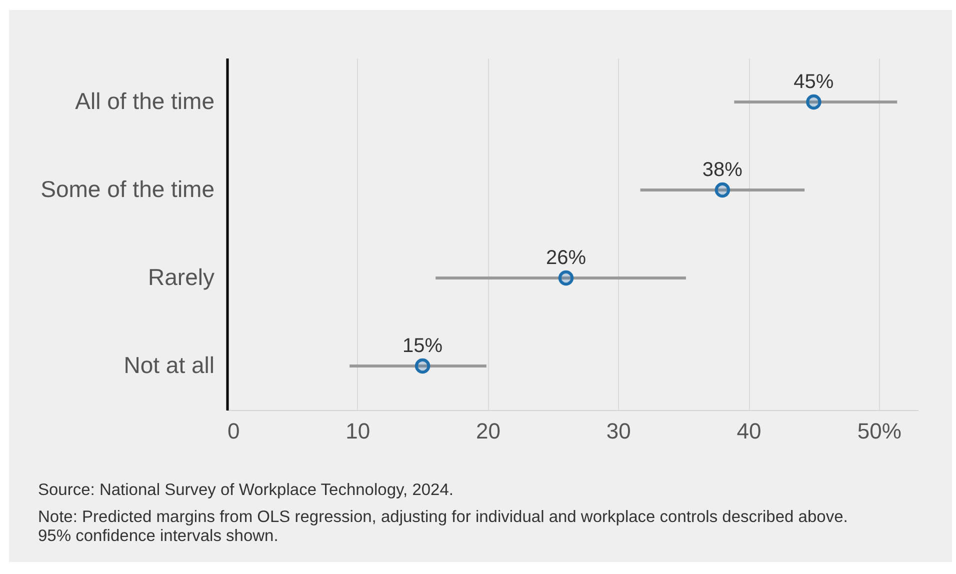 This screenshot has height=574, width=956. What do you see at coordinates (488, 431) in the screenshot?
I see `x-tick-label: 20` at bounding box center [488, 431].